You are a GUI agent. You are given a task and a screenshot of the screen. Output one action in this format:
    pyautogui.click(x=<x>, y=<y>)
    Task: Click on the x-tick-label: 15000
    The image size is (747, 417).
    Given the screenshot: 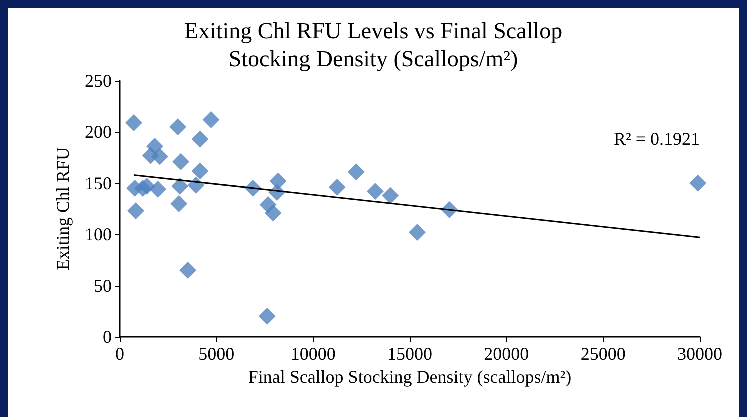 What is the action you would take?
    pyautogui.click(x=410, y=354)
    